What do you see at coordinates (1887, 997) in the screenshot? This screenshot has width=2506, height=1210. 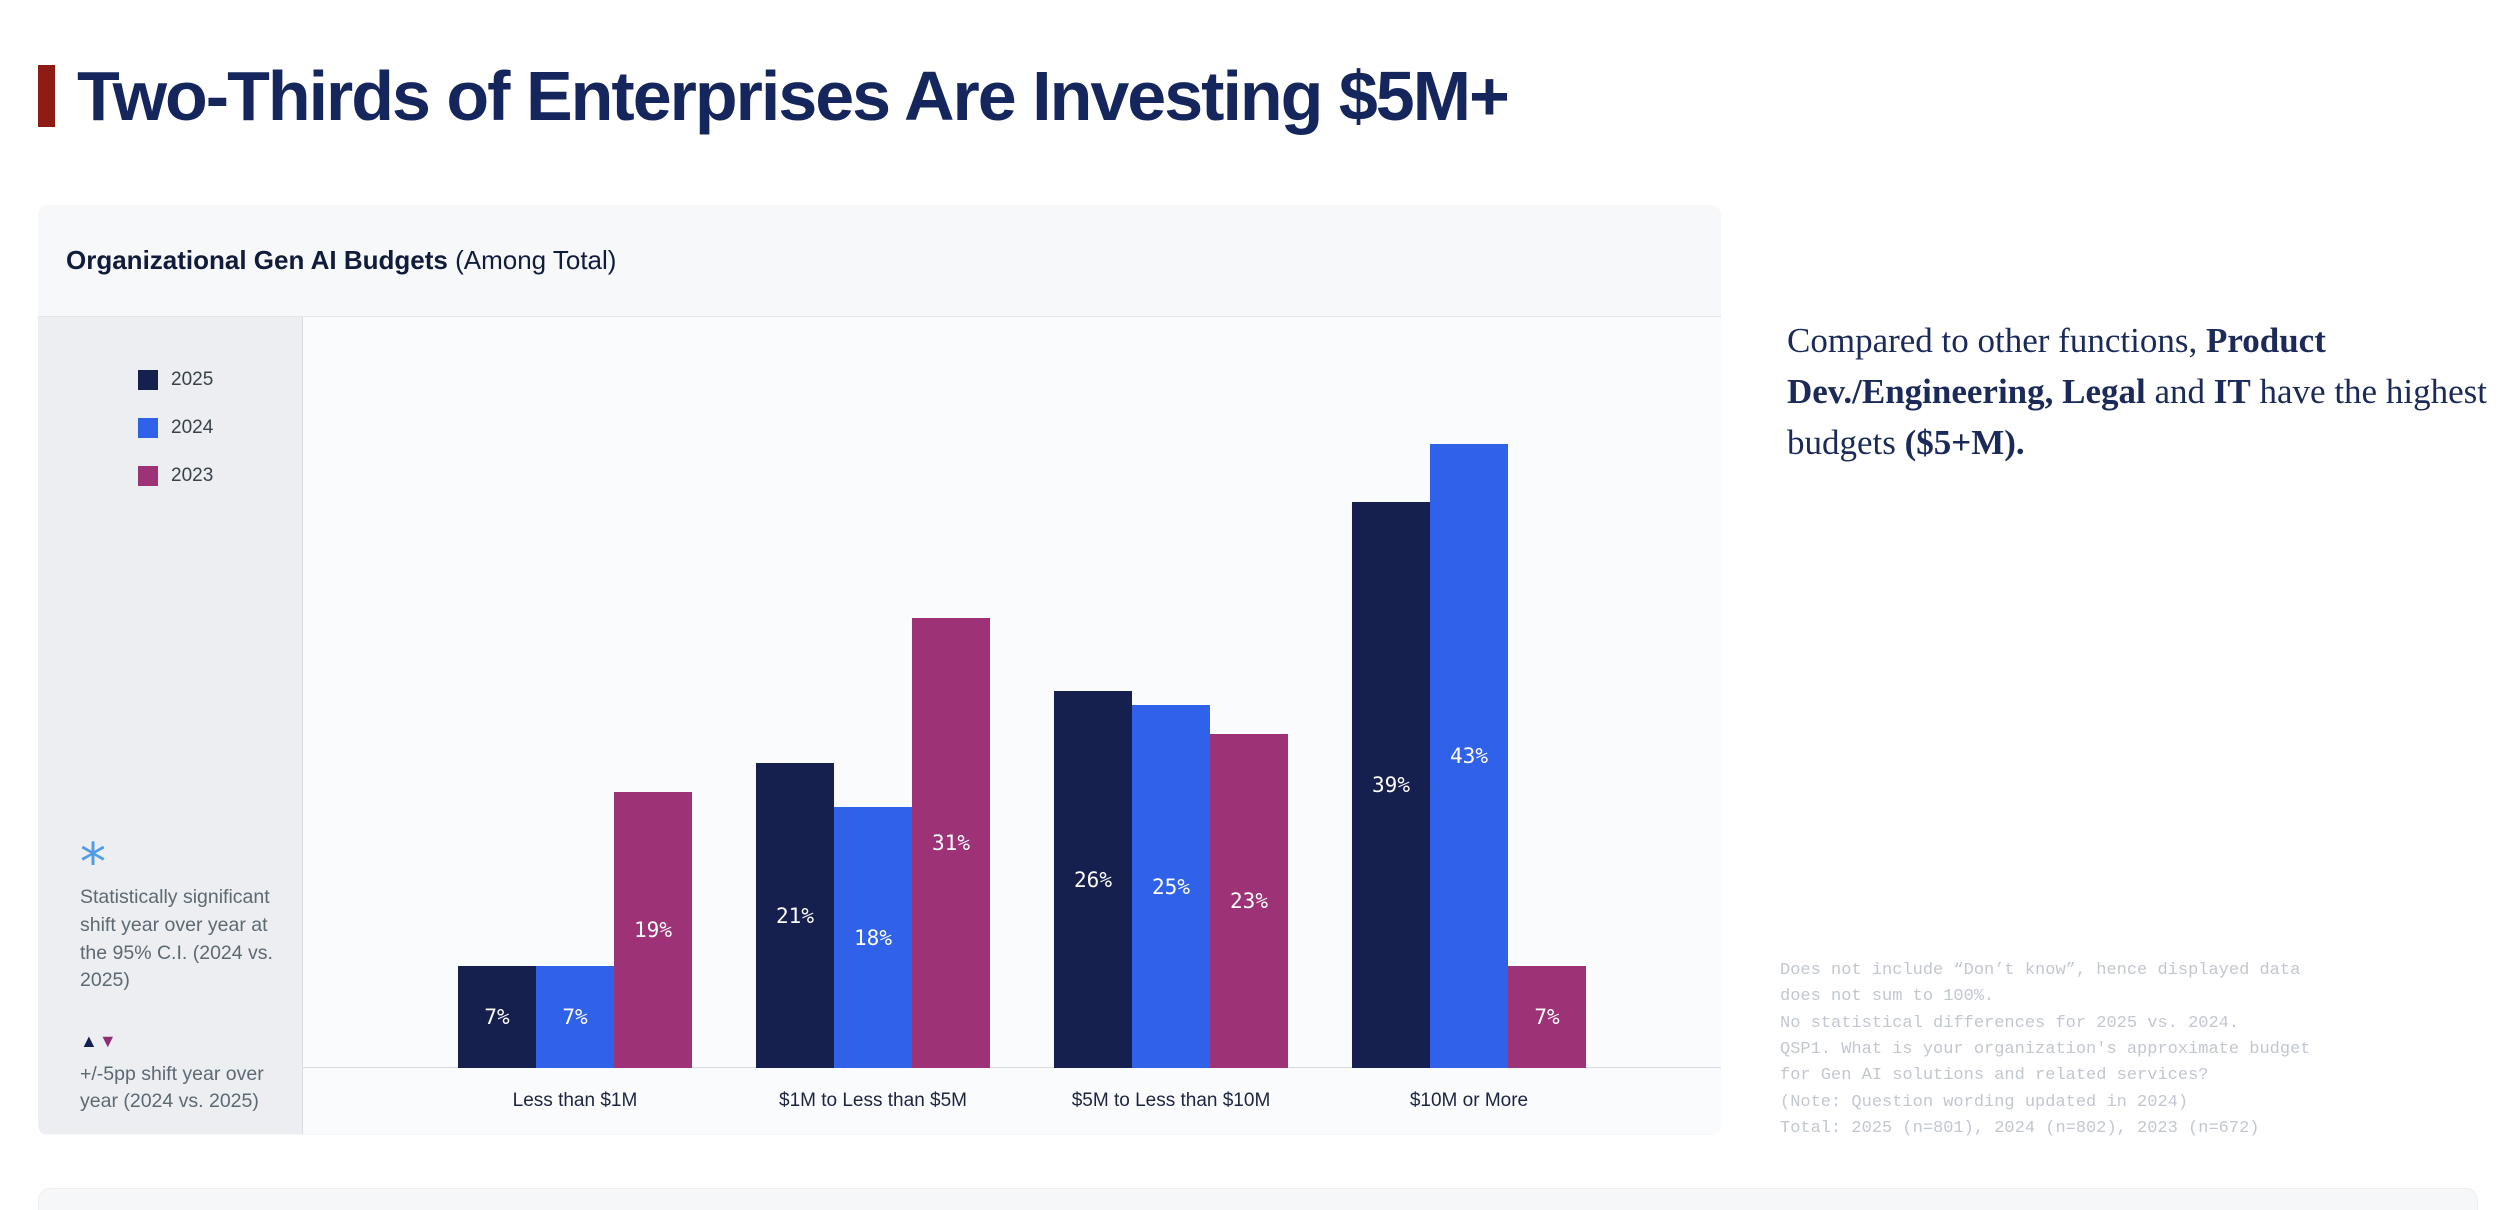 I see `footnote-line-2: does not sum to 100%.` at bounding box center [1887, 997].